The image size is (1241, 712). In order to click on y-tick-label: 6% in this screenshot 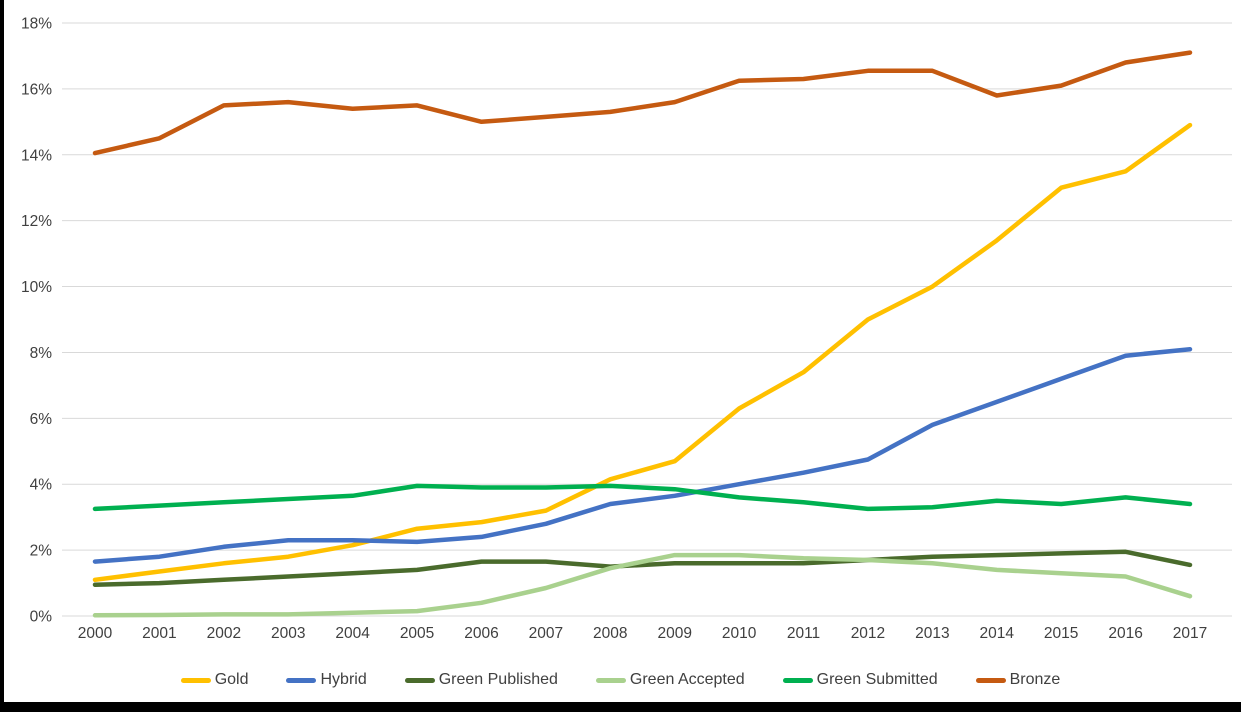, I will do `click(41, 419)`.